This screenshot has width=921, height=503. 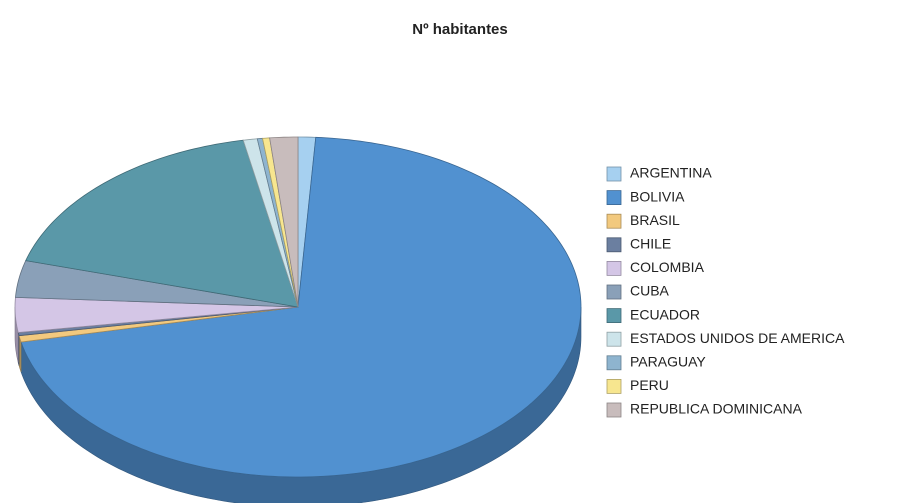 I want to click on legend-label: ECUADOR, so click(x=665, y=314).